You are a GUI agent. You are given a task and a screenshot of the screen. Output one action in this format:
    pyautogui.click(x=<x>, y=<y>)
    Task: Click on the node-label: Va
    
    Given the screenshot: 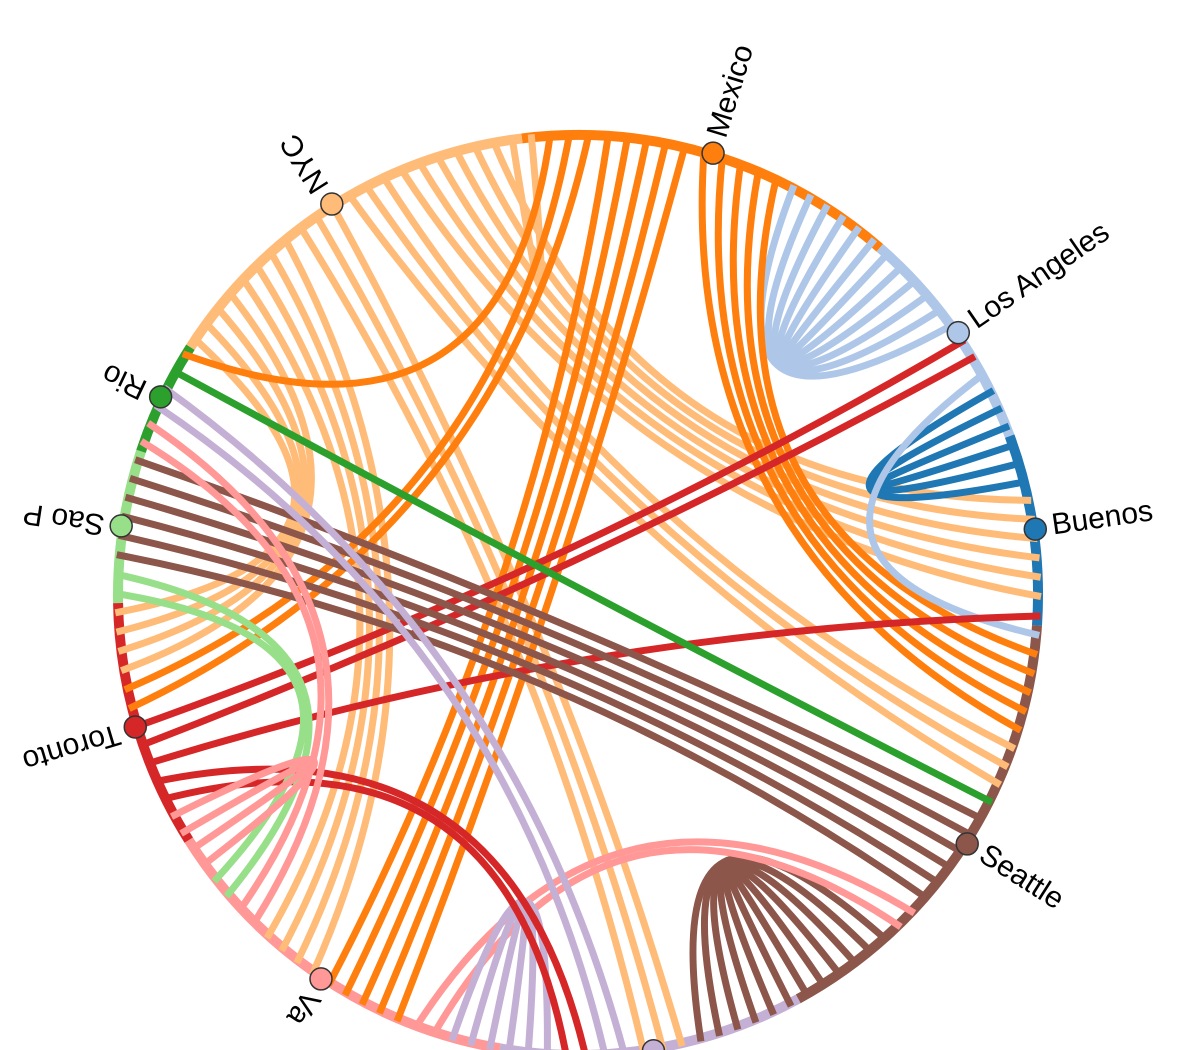 What is the action you would take?
    pyautogui.click(x=303, y=1008)
    